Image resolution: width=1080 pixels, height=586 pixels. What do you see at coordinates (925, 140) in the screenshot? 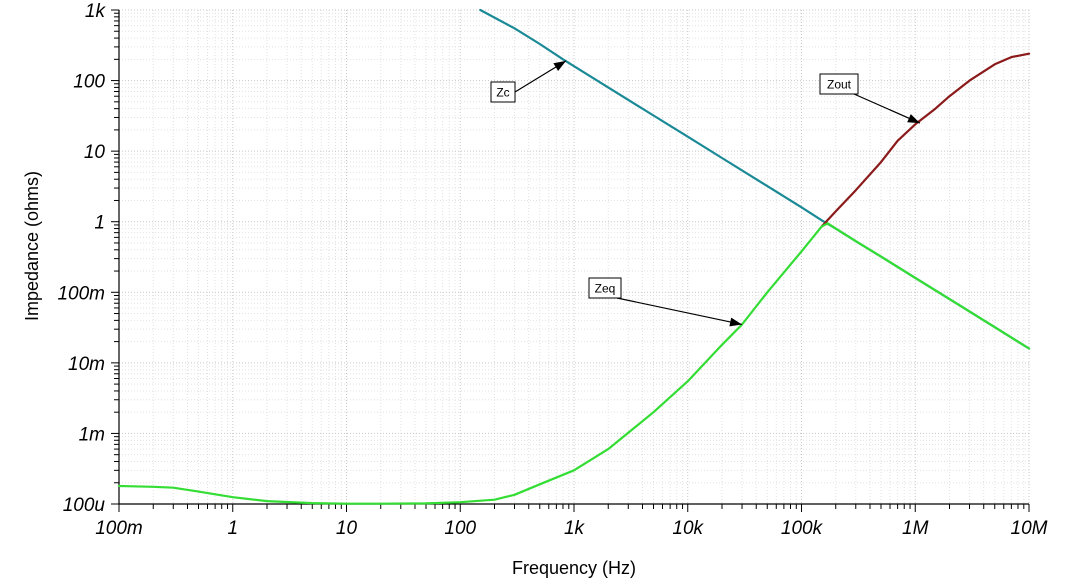
I see `series-line-zout` at bounding box center [925, 140].